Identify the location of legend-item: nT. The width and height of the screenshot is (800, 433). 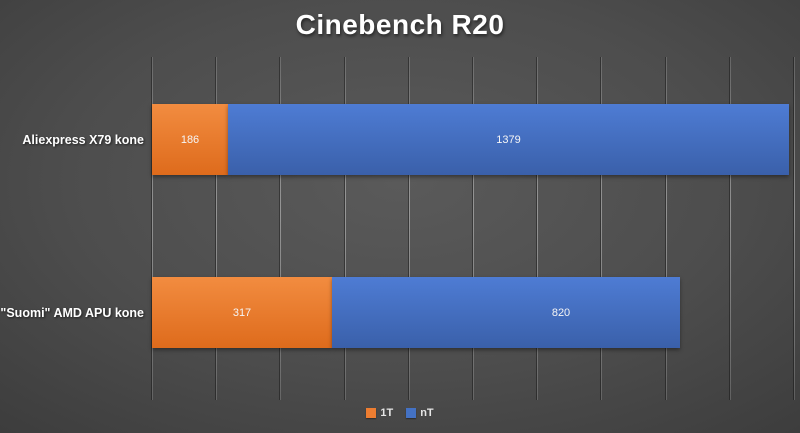
(420, 413).